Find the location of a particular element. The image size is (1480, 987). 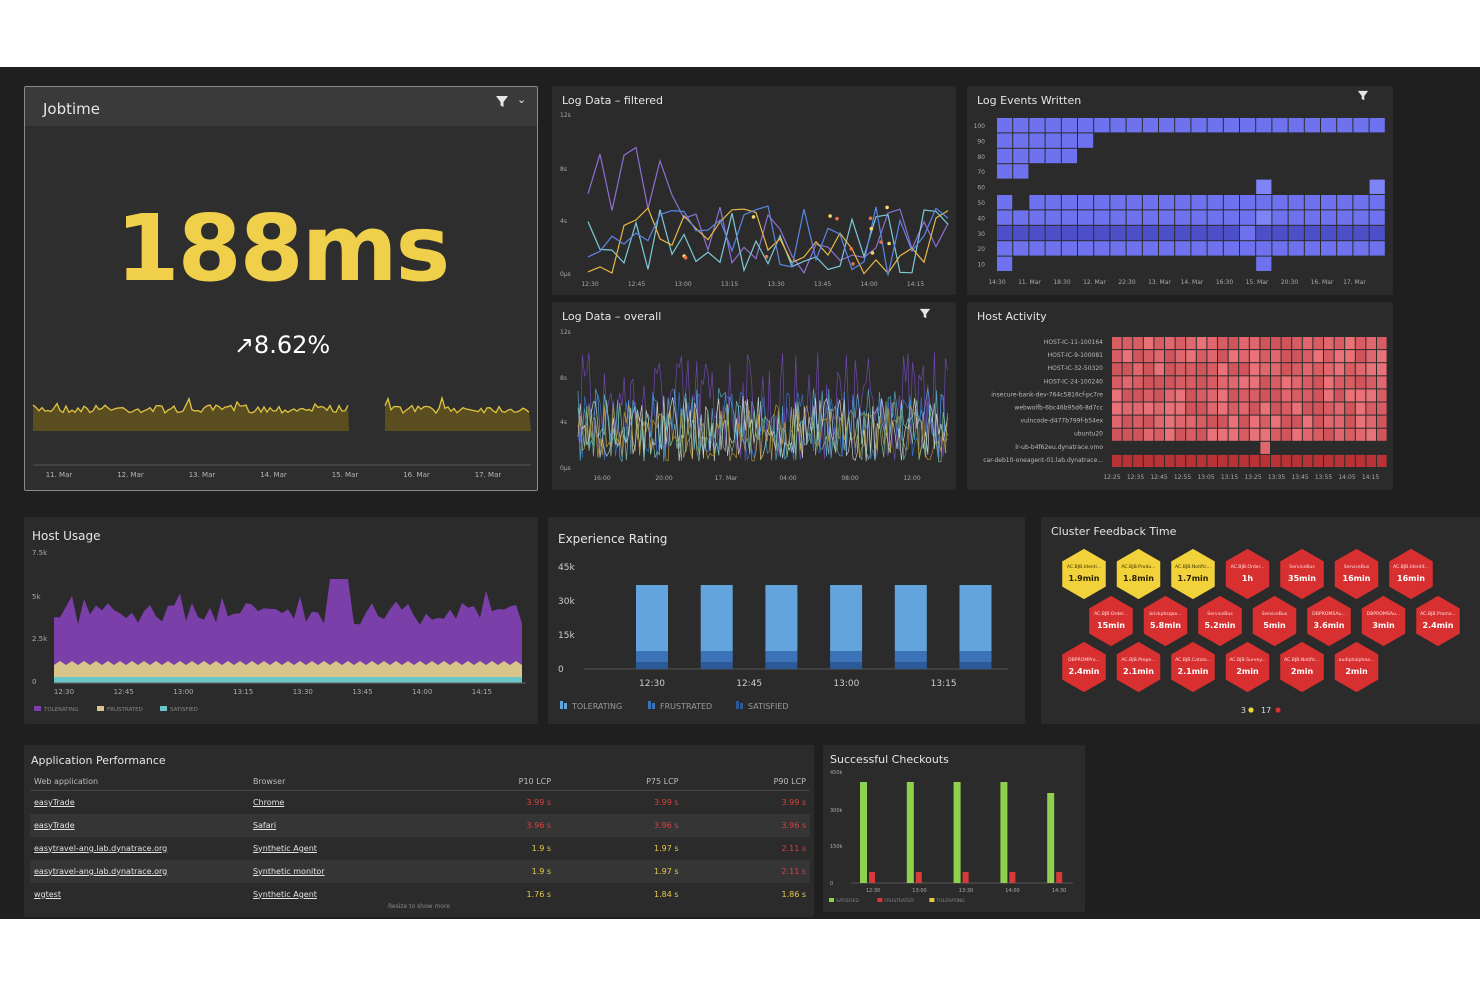

jobtime-header is located at coordinates (281, 106).